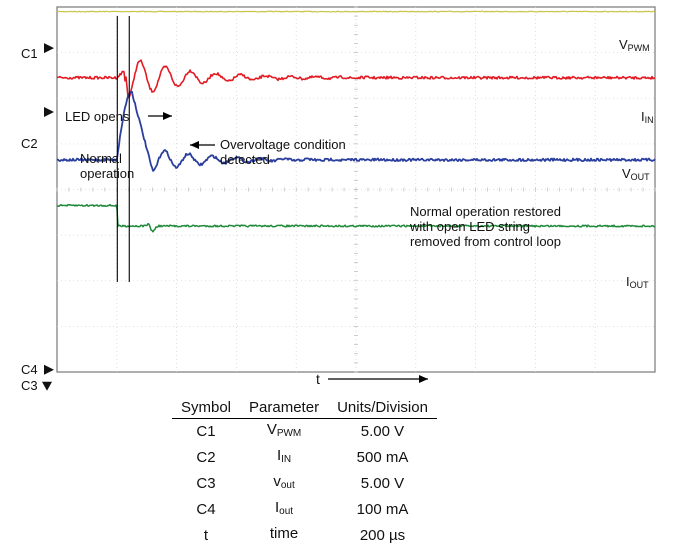 The image size is (673, 549). Describe the element at coordinates (206, 535) in the screenshot. I see `table-cell-symbol: t` at that location.